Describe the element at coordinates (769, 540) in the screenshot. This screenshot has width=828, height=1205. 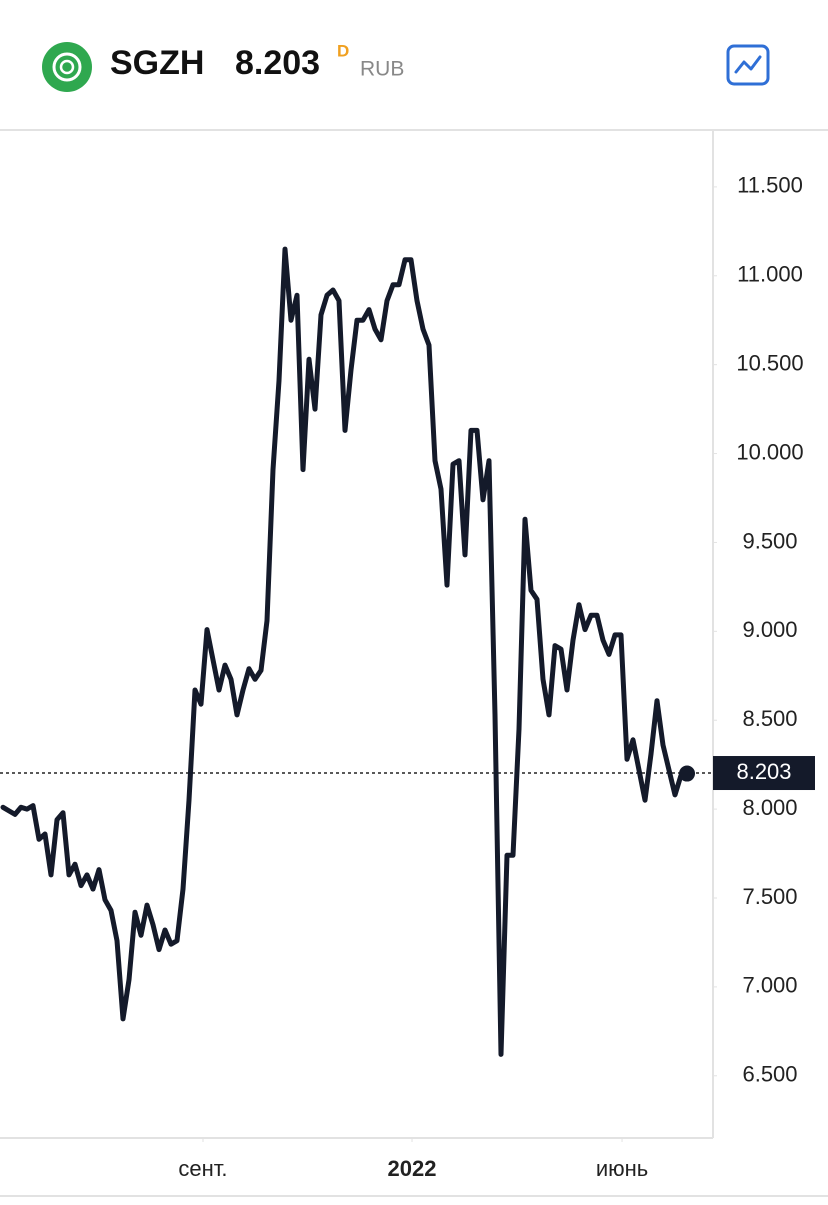
I see `y-tick-label: 9.500` at that location.